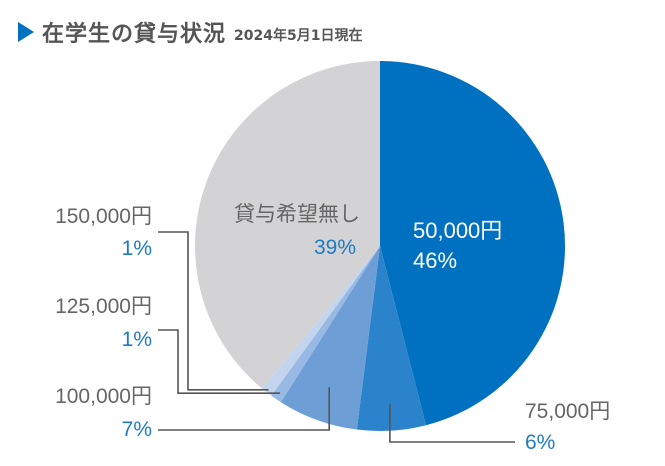 This screenshot has width=665, height=466. Describe the element at coordinates (298, 36) in the screenshot. I see `chart-subtitle: 2024年5月1日現在` at that location.